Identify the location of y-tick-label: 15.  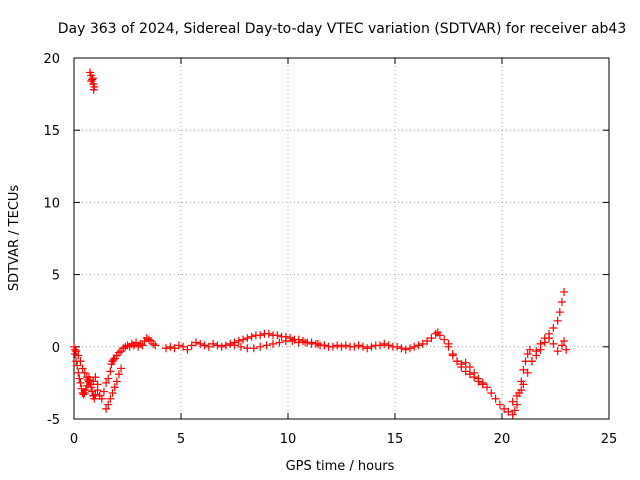
(51, 131).